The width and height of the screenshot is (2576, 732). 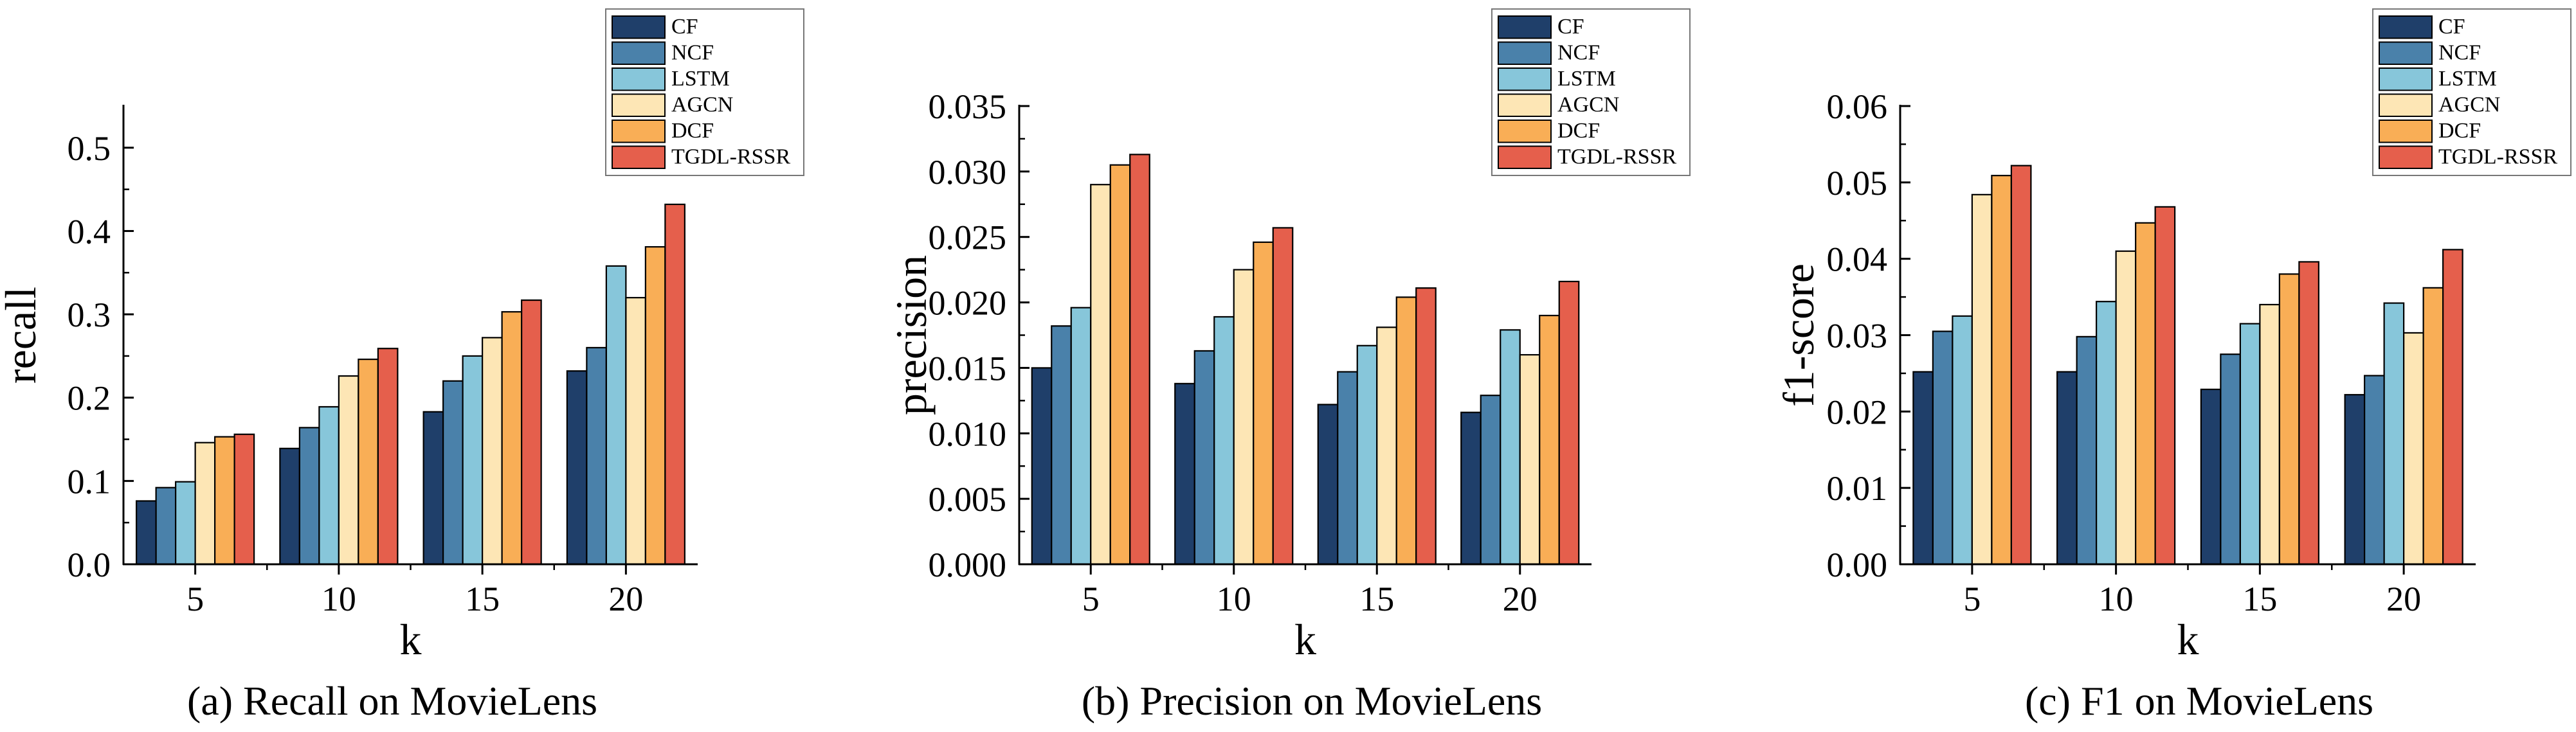 I want to click on legend-label-agcn: AGCN, so click(x=702, y=105).